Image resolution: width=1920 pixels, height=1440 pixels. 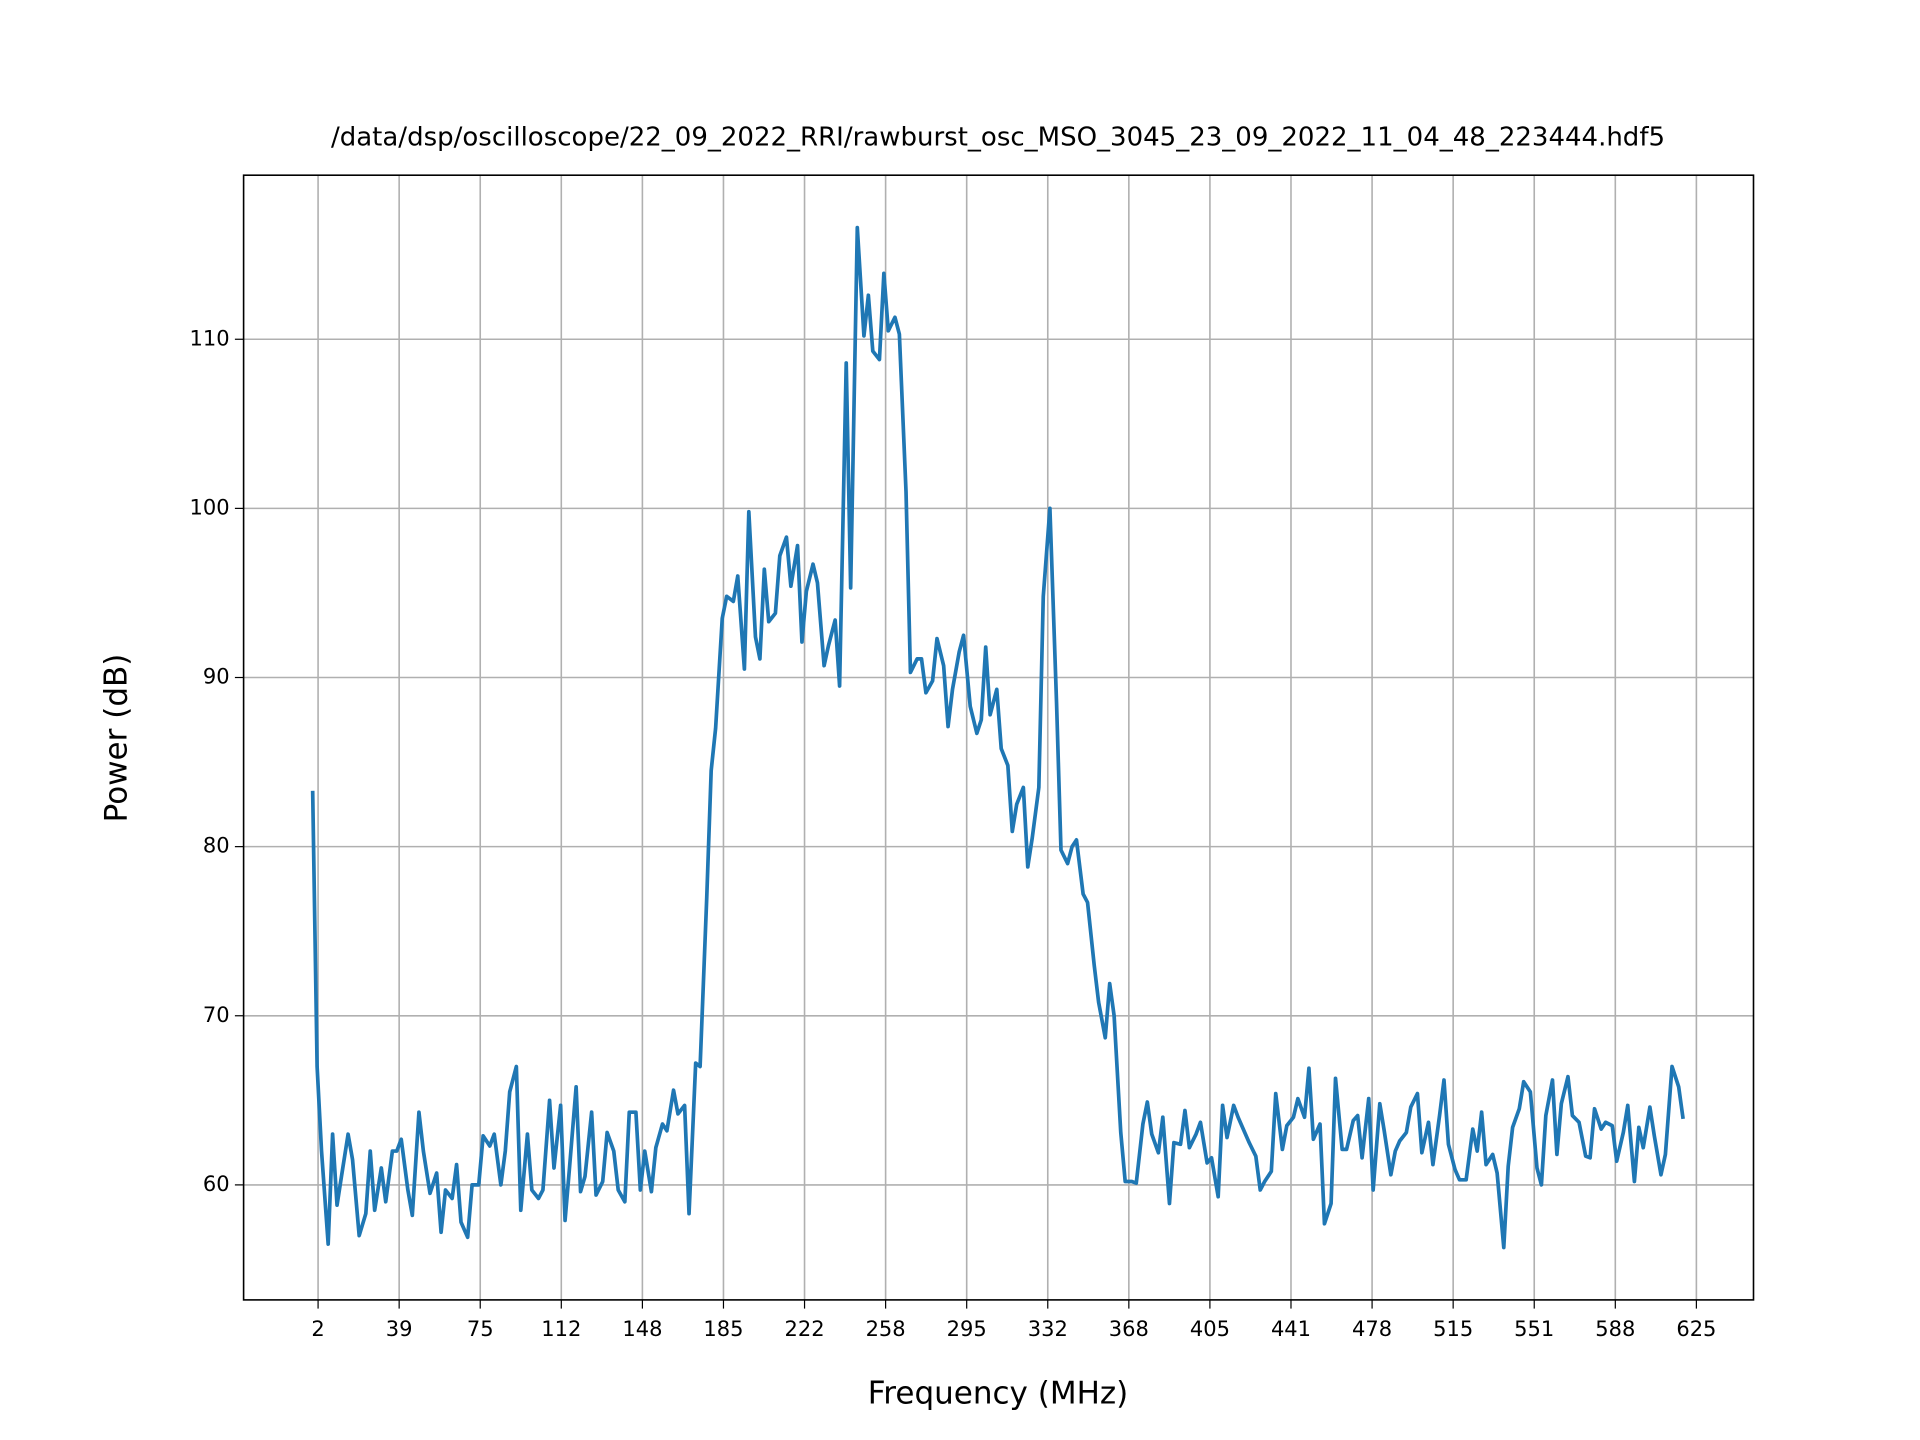 I want to click on x-axis-label: Frequency (MHz), so click(x=998, y=1394).